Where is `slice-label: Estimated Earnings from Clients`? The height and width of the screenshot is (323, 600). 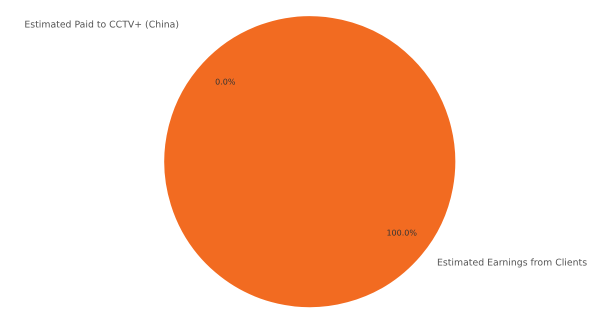
slice-label: Estimated Earnings from Clients is located at coordinates (512, 262).